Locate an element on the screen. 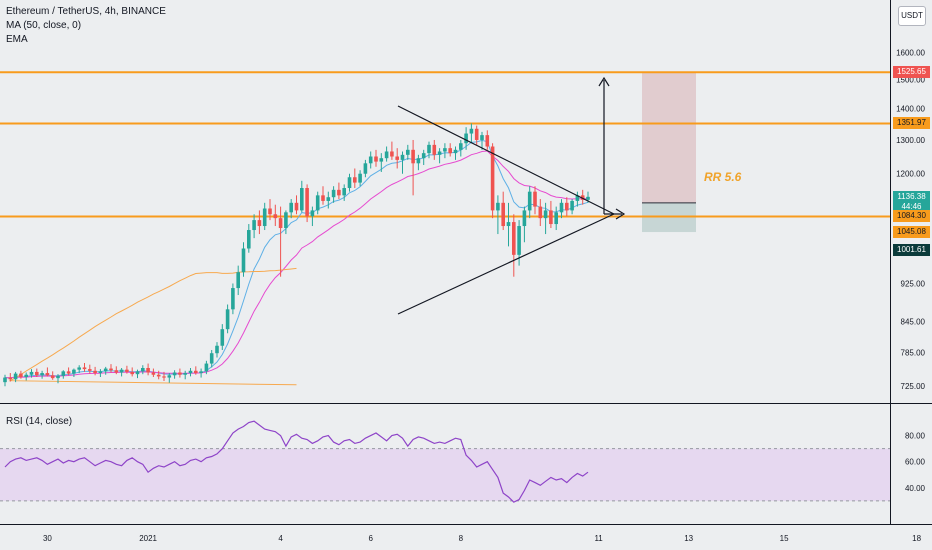  rsi-tick-label: 80.00 is located at coordinates (915, 436).